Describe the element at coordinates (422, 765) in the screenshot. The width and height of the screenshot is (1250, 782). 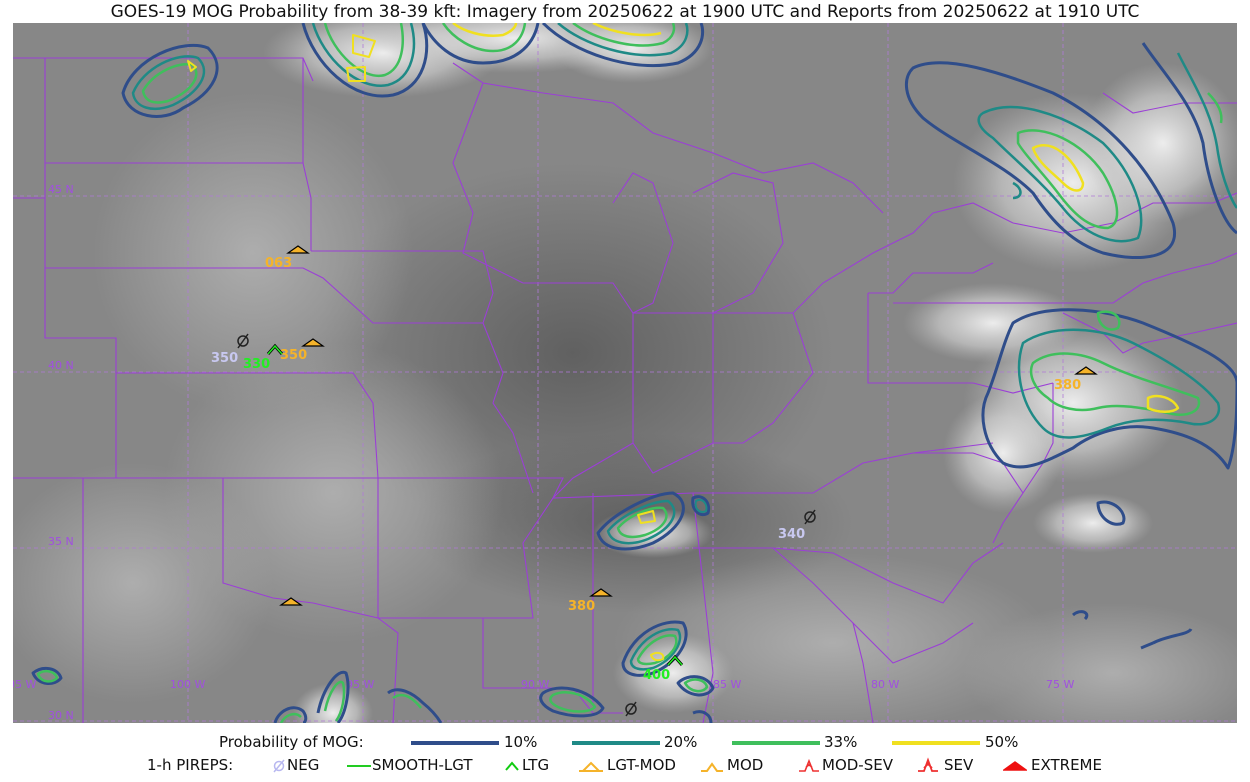
I see `legend-smooth-lgt-label: SMOOTH-LGT` at that location.